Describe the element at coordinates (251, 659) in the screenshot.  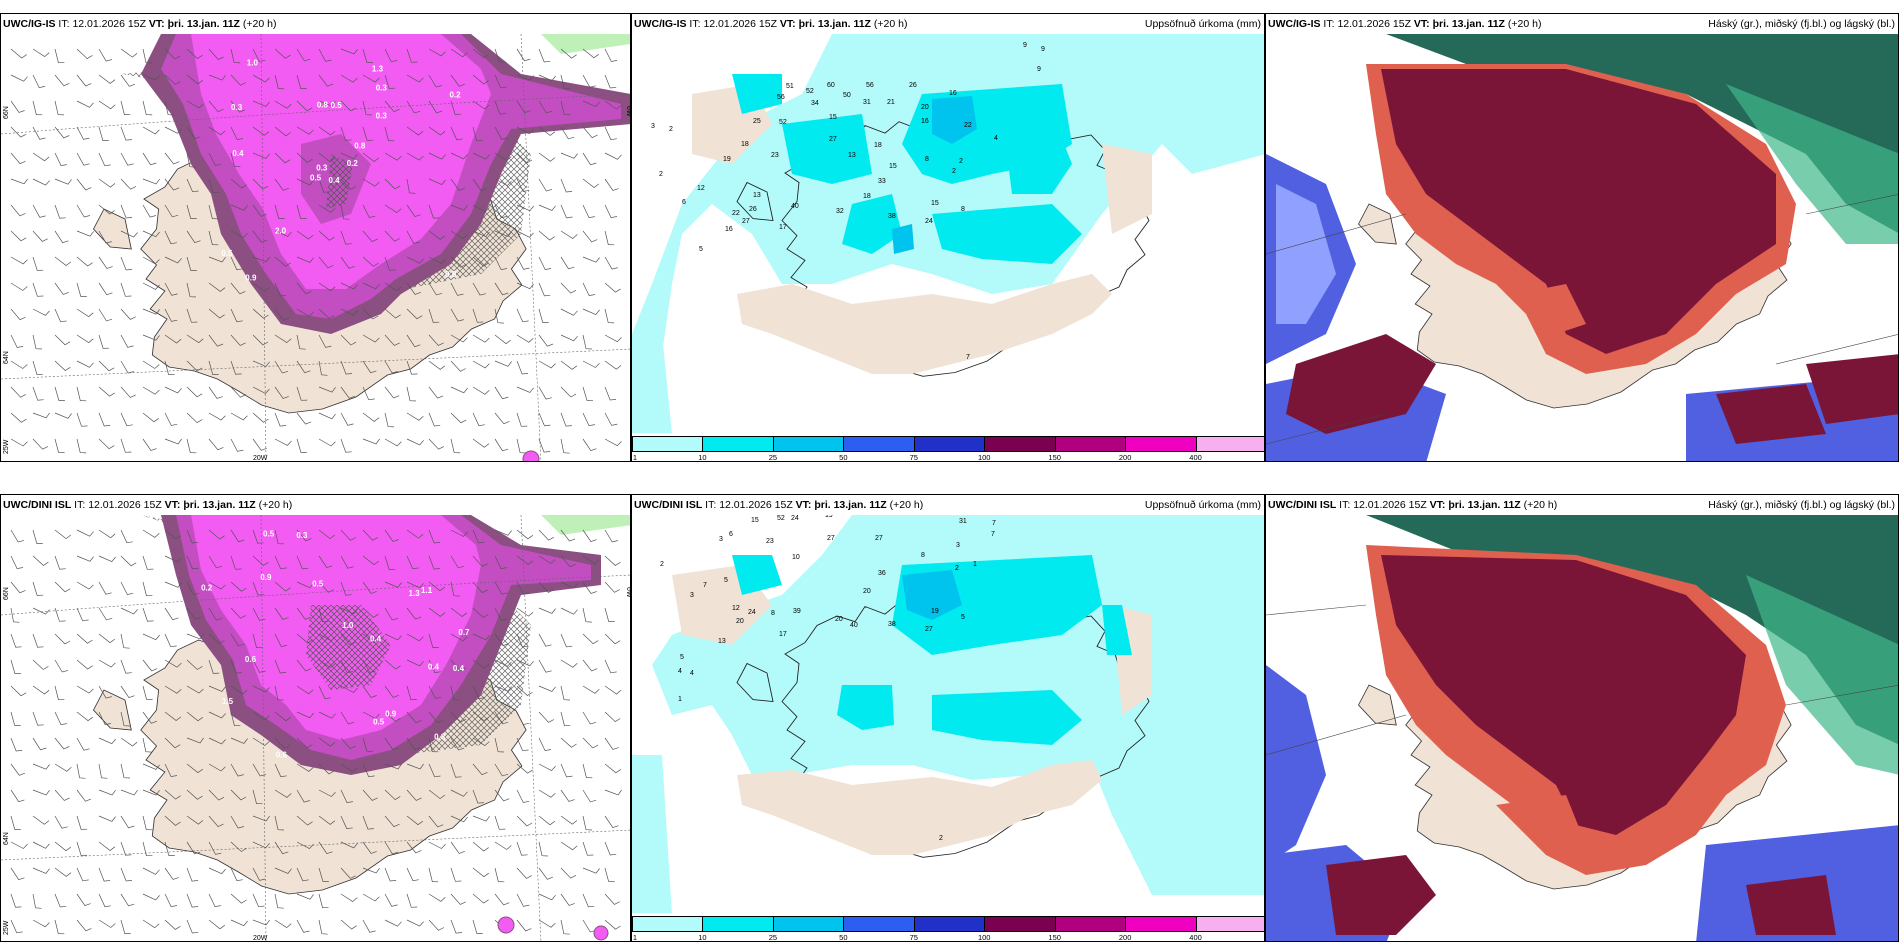
I see `snow-value: 0.6` at that location.